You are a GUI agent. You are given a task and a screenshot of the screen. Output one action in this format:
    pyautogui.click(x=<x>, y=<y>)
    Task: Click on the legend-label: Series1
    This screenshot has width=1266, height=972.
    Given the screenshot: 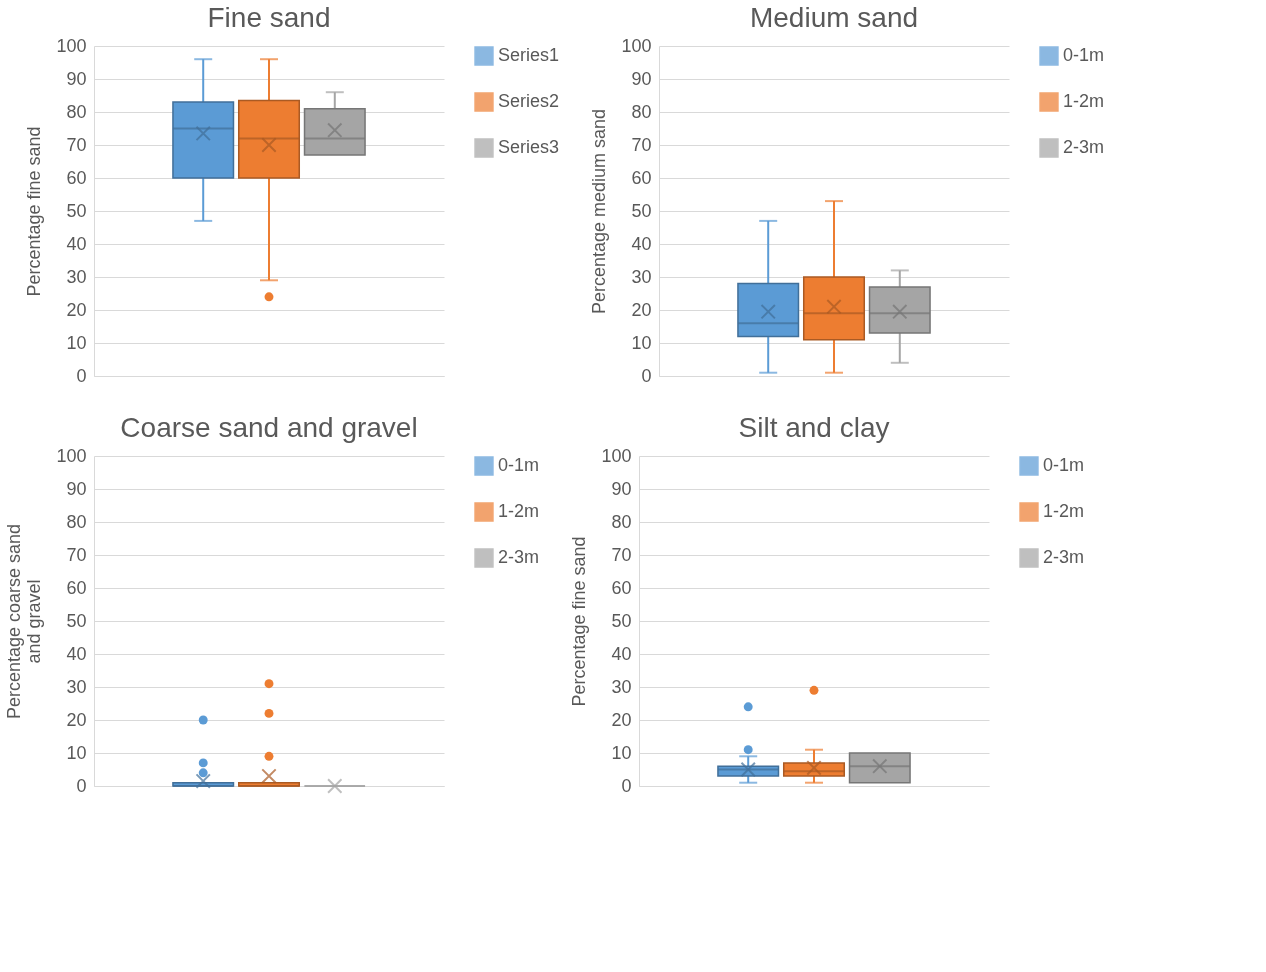 What is the action you would take?
    pyautogui.click(x=529, y=55)
    